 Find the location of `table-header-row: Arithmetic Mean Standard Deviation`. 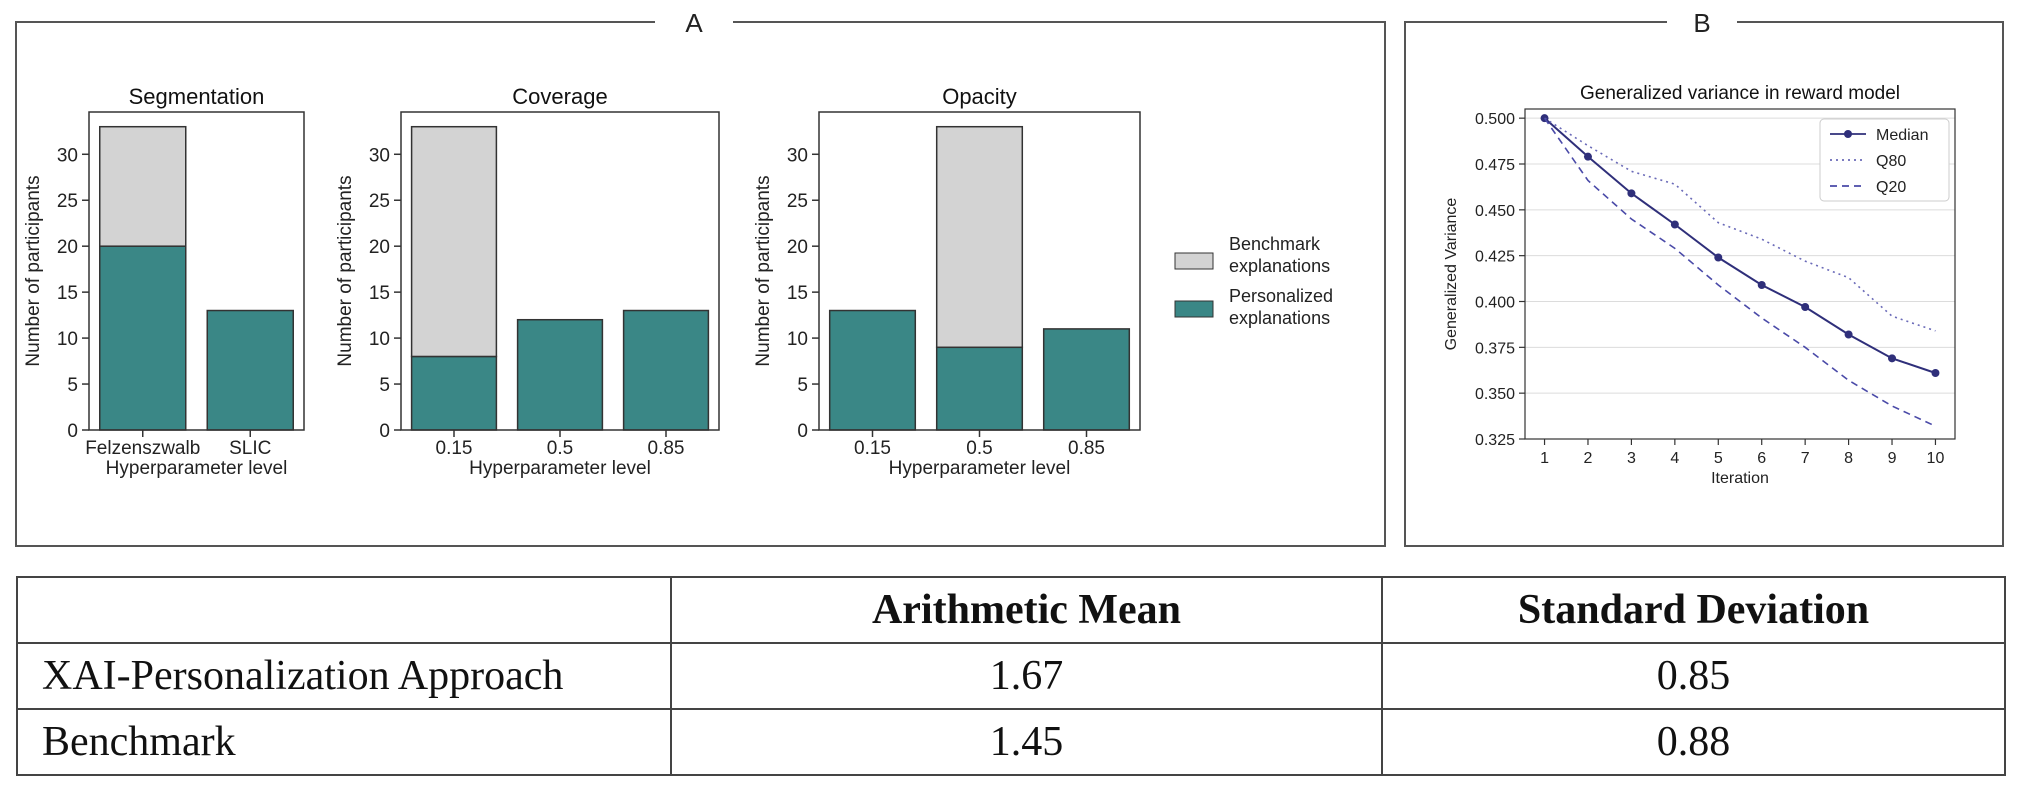

table-header-row: Arithmetic Mean Standard Deviation is located at coordinates (1011, 610).